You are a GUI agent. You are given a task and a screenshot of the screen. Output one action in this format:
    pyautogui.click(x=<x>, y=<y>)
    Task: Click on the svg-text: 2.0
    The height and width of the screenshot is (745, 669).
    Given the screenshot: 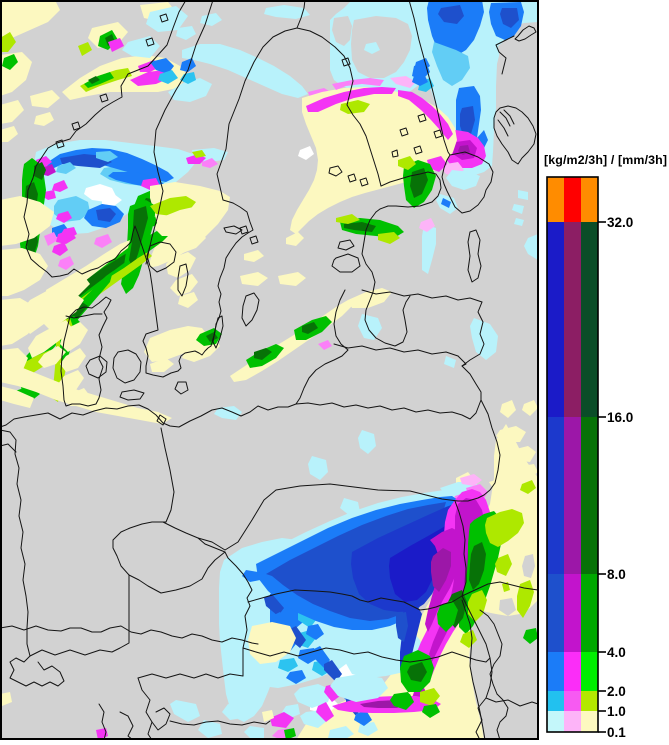 What is the action you would take?
    pyautogui.click(x=616, y=691)
    